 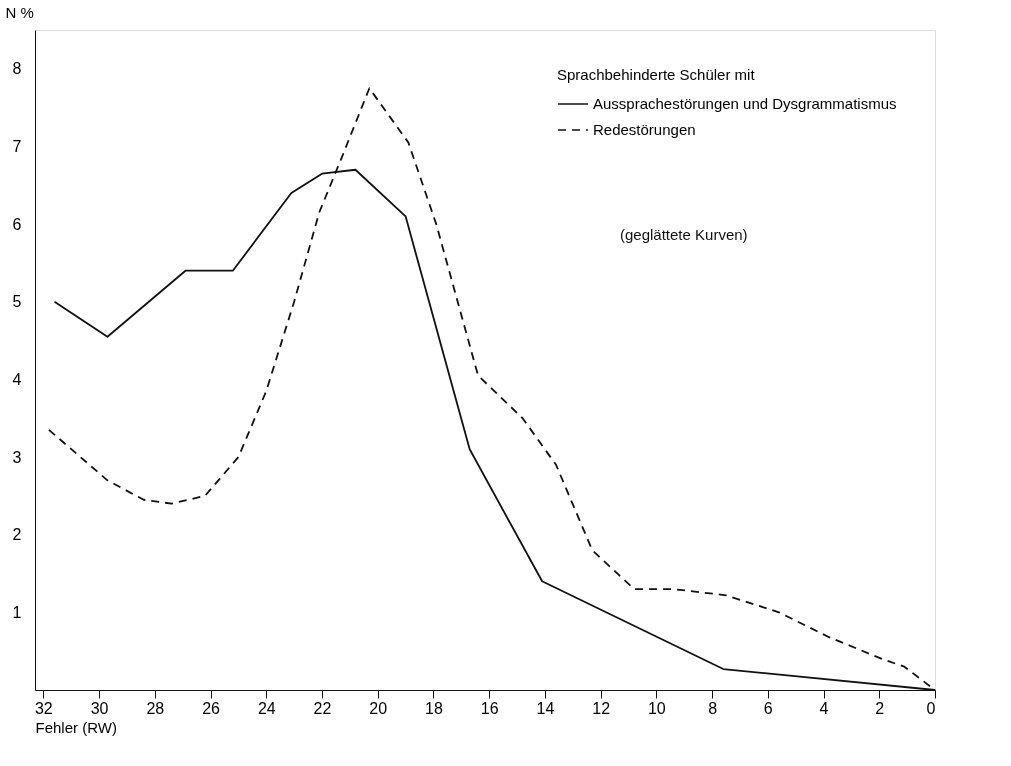 I want to click on x-tick-label: 32, so click(x=43, y=708).